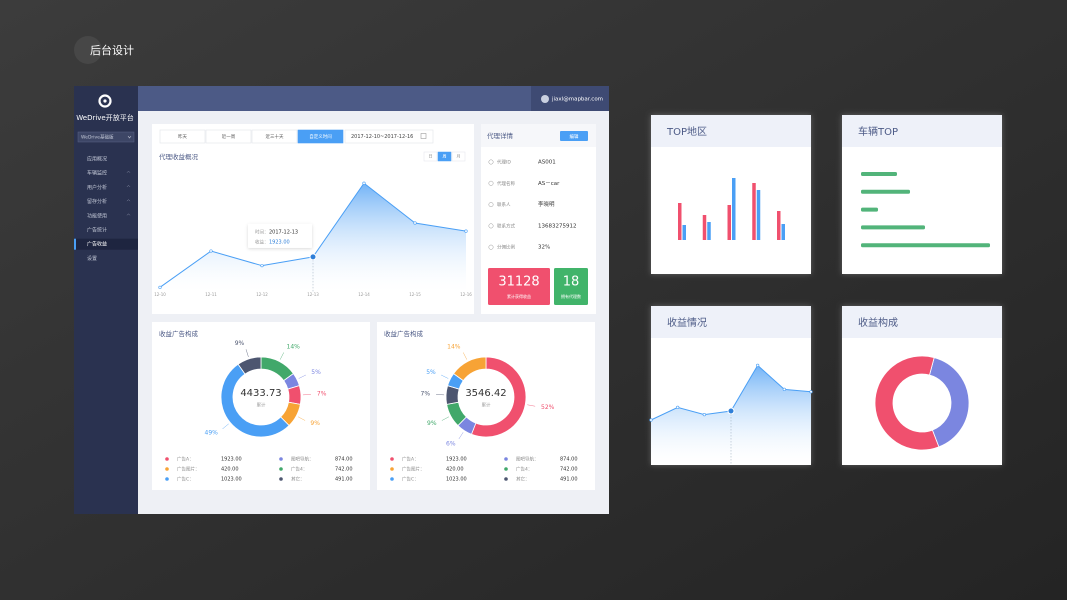 The height and width of the screenshot is (600, 1067). Describe the element at coordinates (544, 248) in the screenshot. I see `row-value: 32%` at that location.